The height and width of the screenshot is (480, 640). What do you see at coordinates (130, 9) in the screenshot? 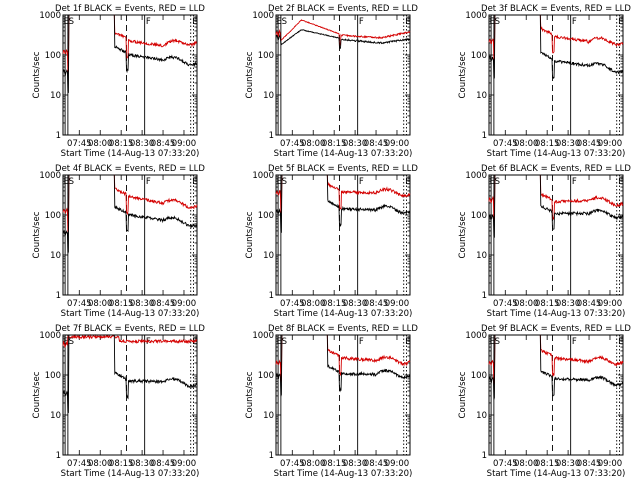
I see `panel-title: Det 1f BLACK = Events, RED = LLD` at bounding box center [130, 9].